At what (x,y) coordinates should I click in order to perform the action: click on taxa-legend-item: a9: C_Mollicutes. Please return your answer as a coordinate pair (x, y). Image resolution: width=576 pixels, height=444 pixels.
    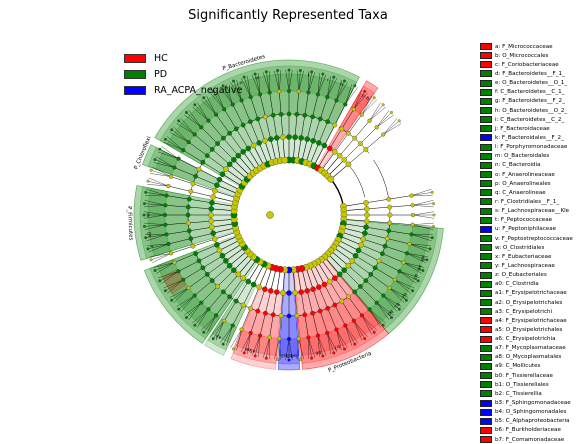
    Looking at the image, I should click on (528, 366).